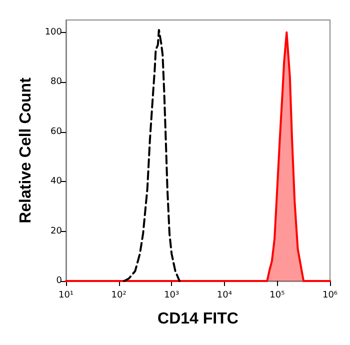 Image resolution: width=350 pixels, height=345 pixels. Describe the element at coordinates (198, 319) in the screenshot. I see `x-axis-title: CD14 FITC` at that location.